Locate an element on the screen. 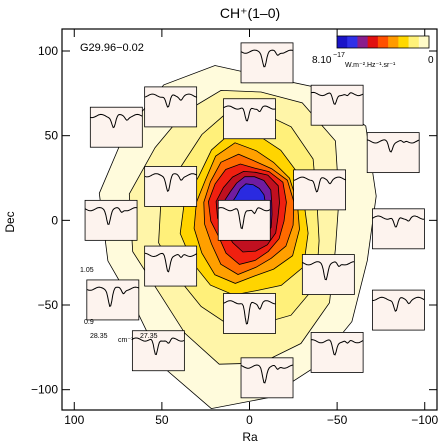 This screenshot has width=442, height=446. y-axis-label: Dec is located at coordinates (10, 221).